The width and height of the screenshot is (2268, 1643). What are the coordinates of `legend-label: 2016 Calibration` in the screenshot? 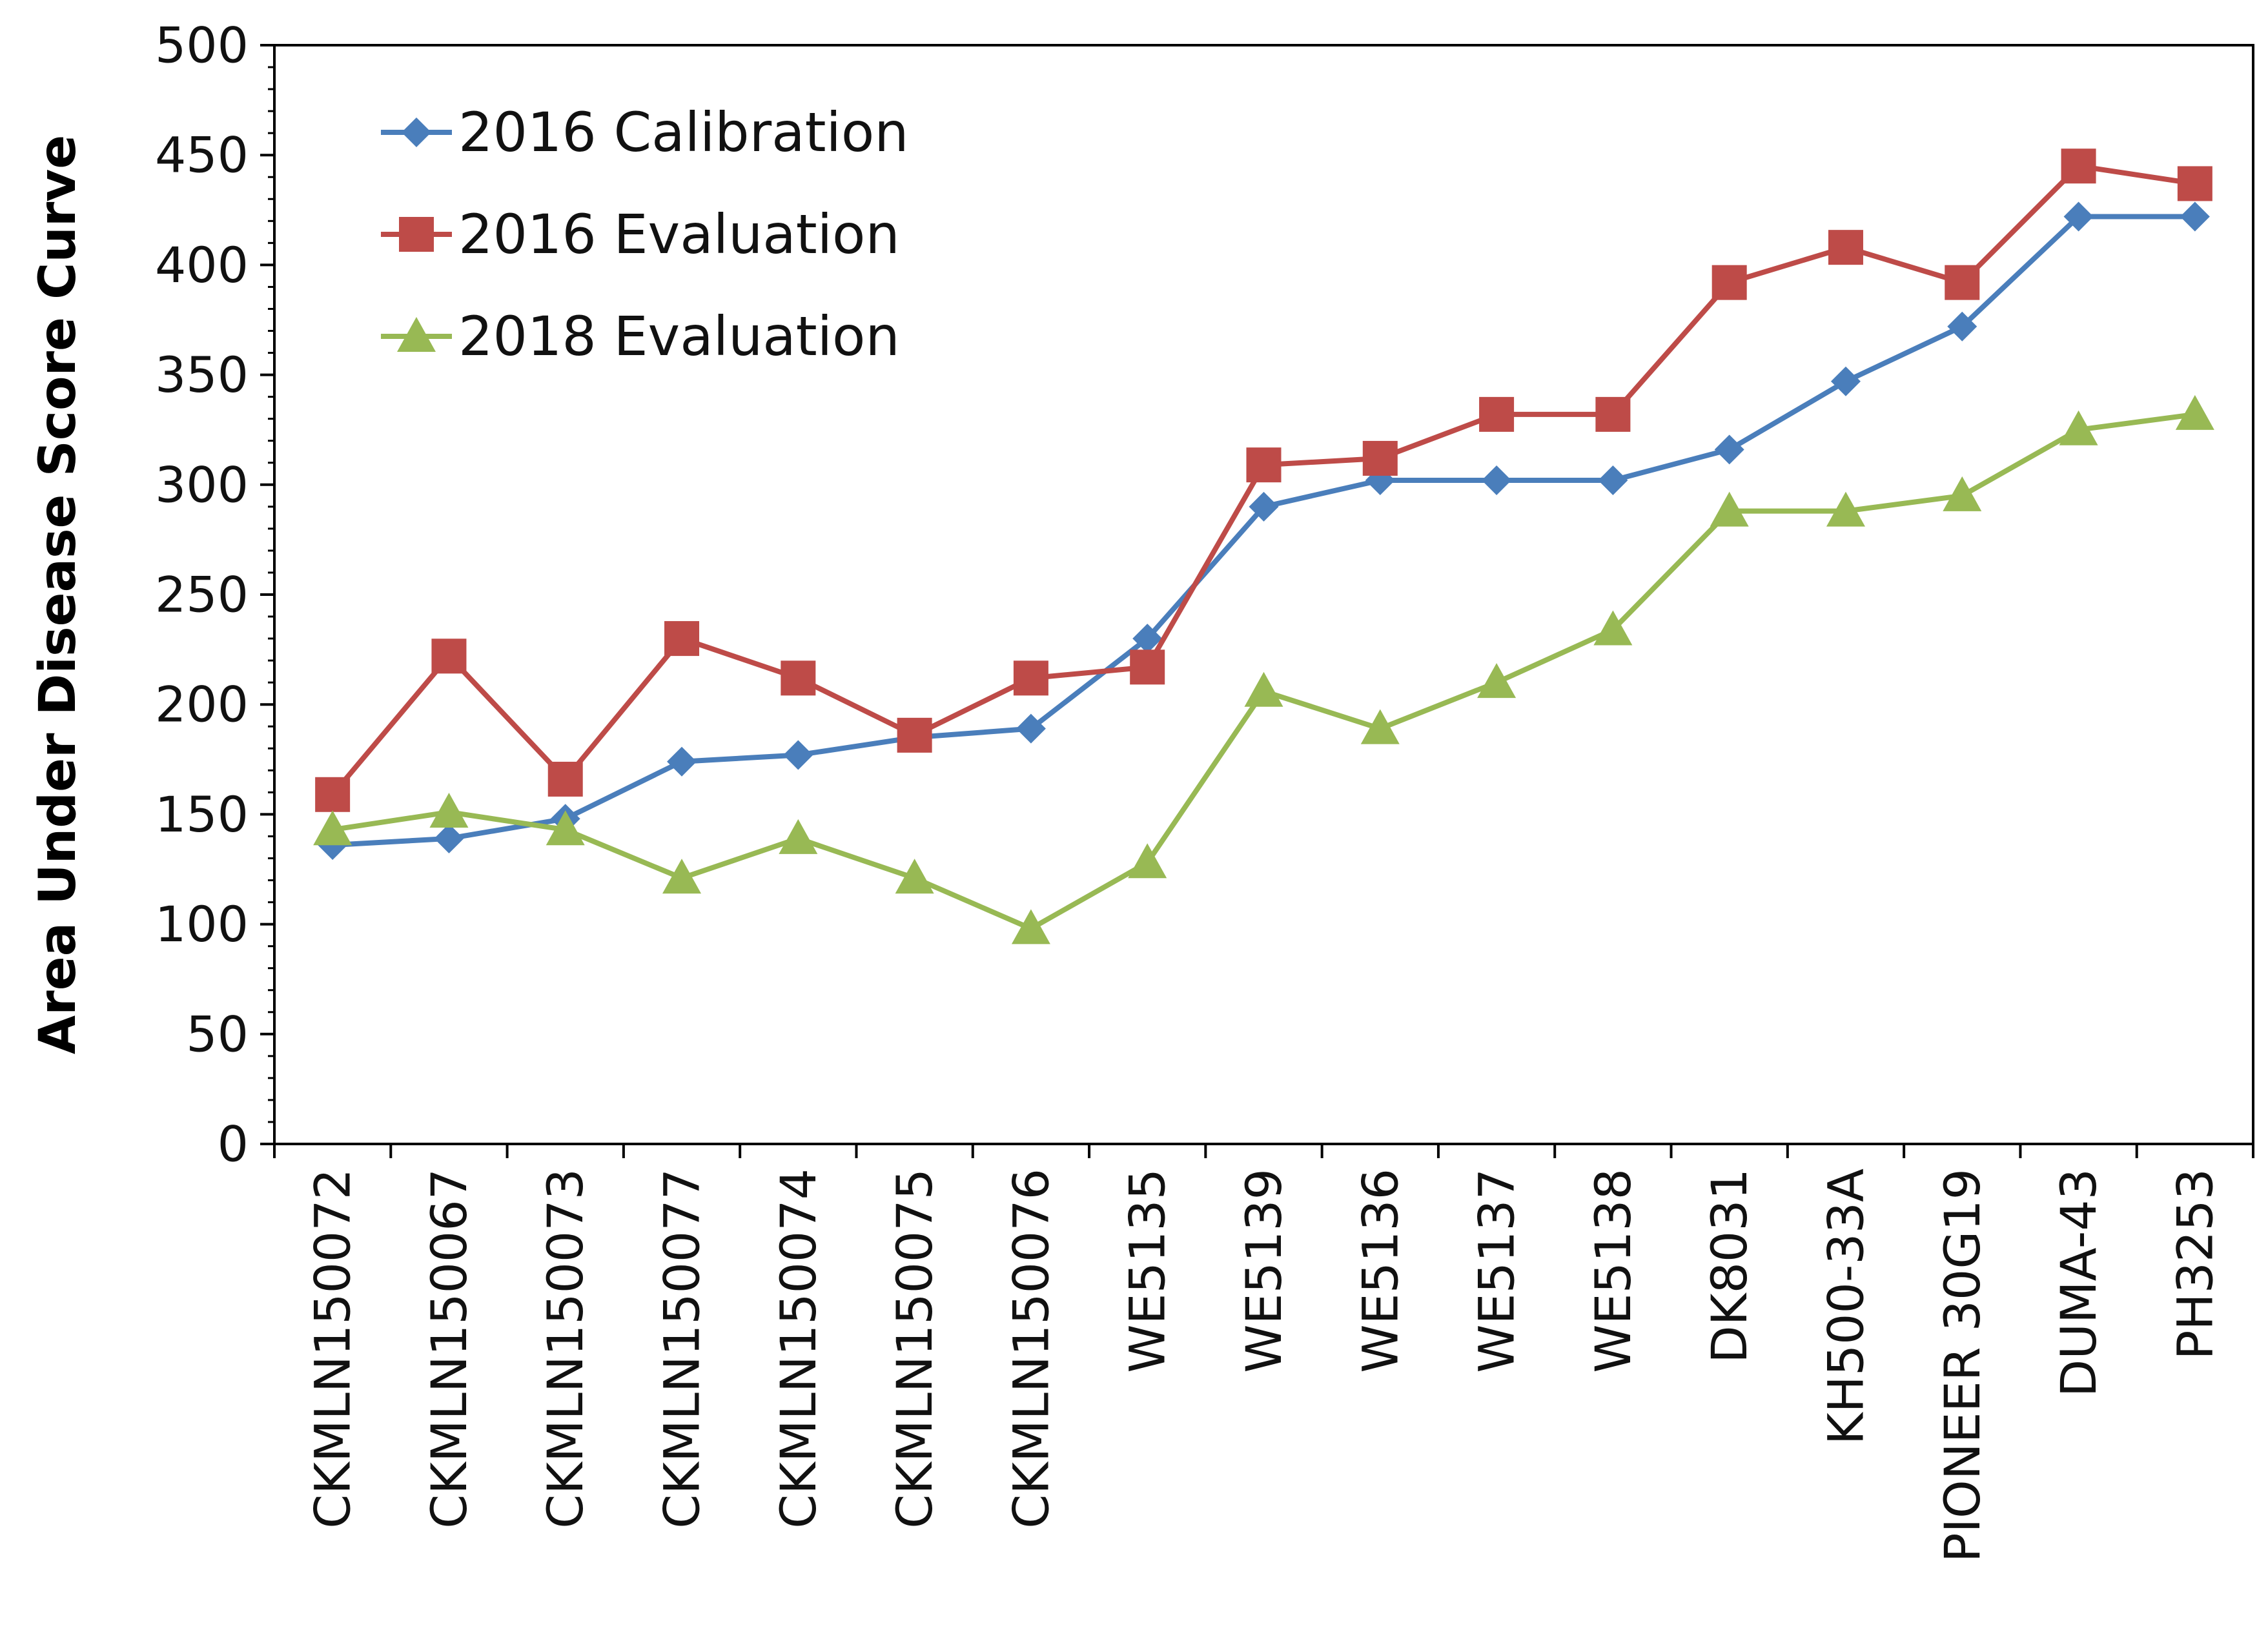 It's located at (683, 132).